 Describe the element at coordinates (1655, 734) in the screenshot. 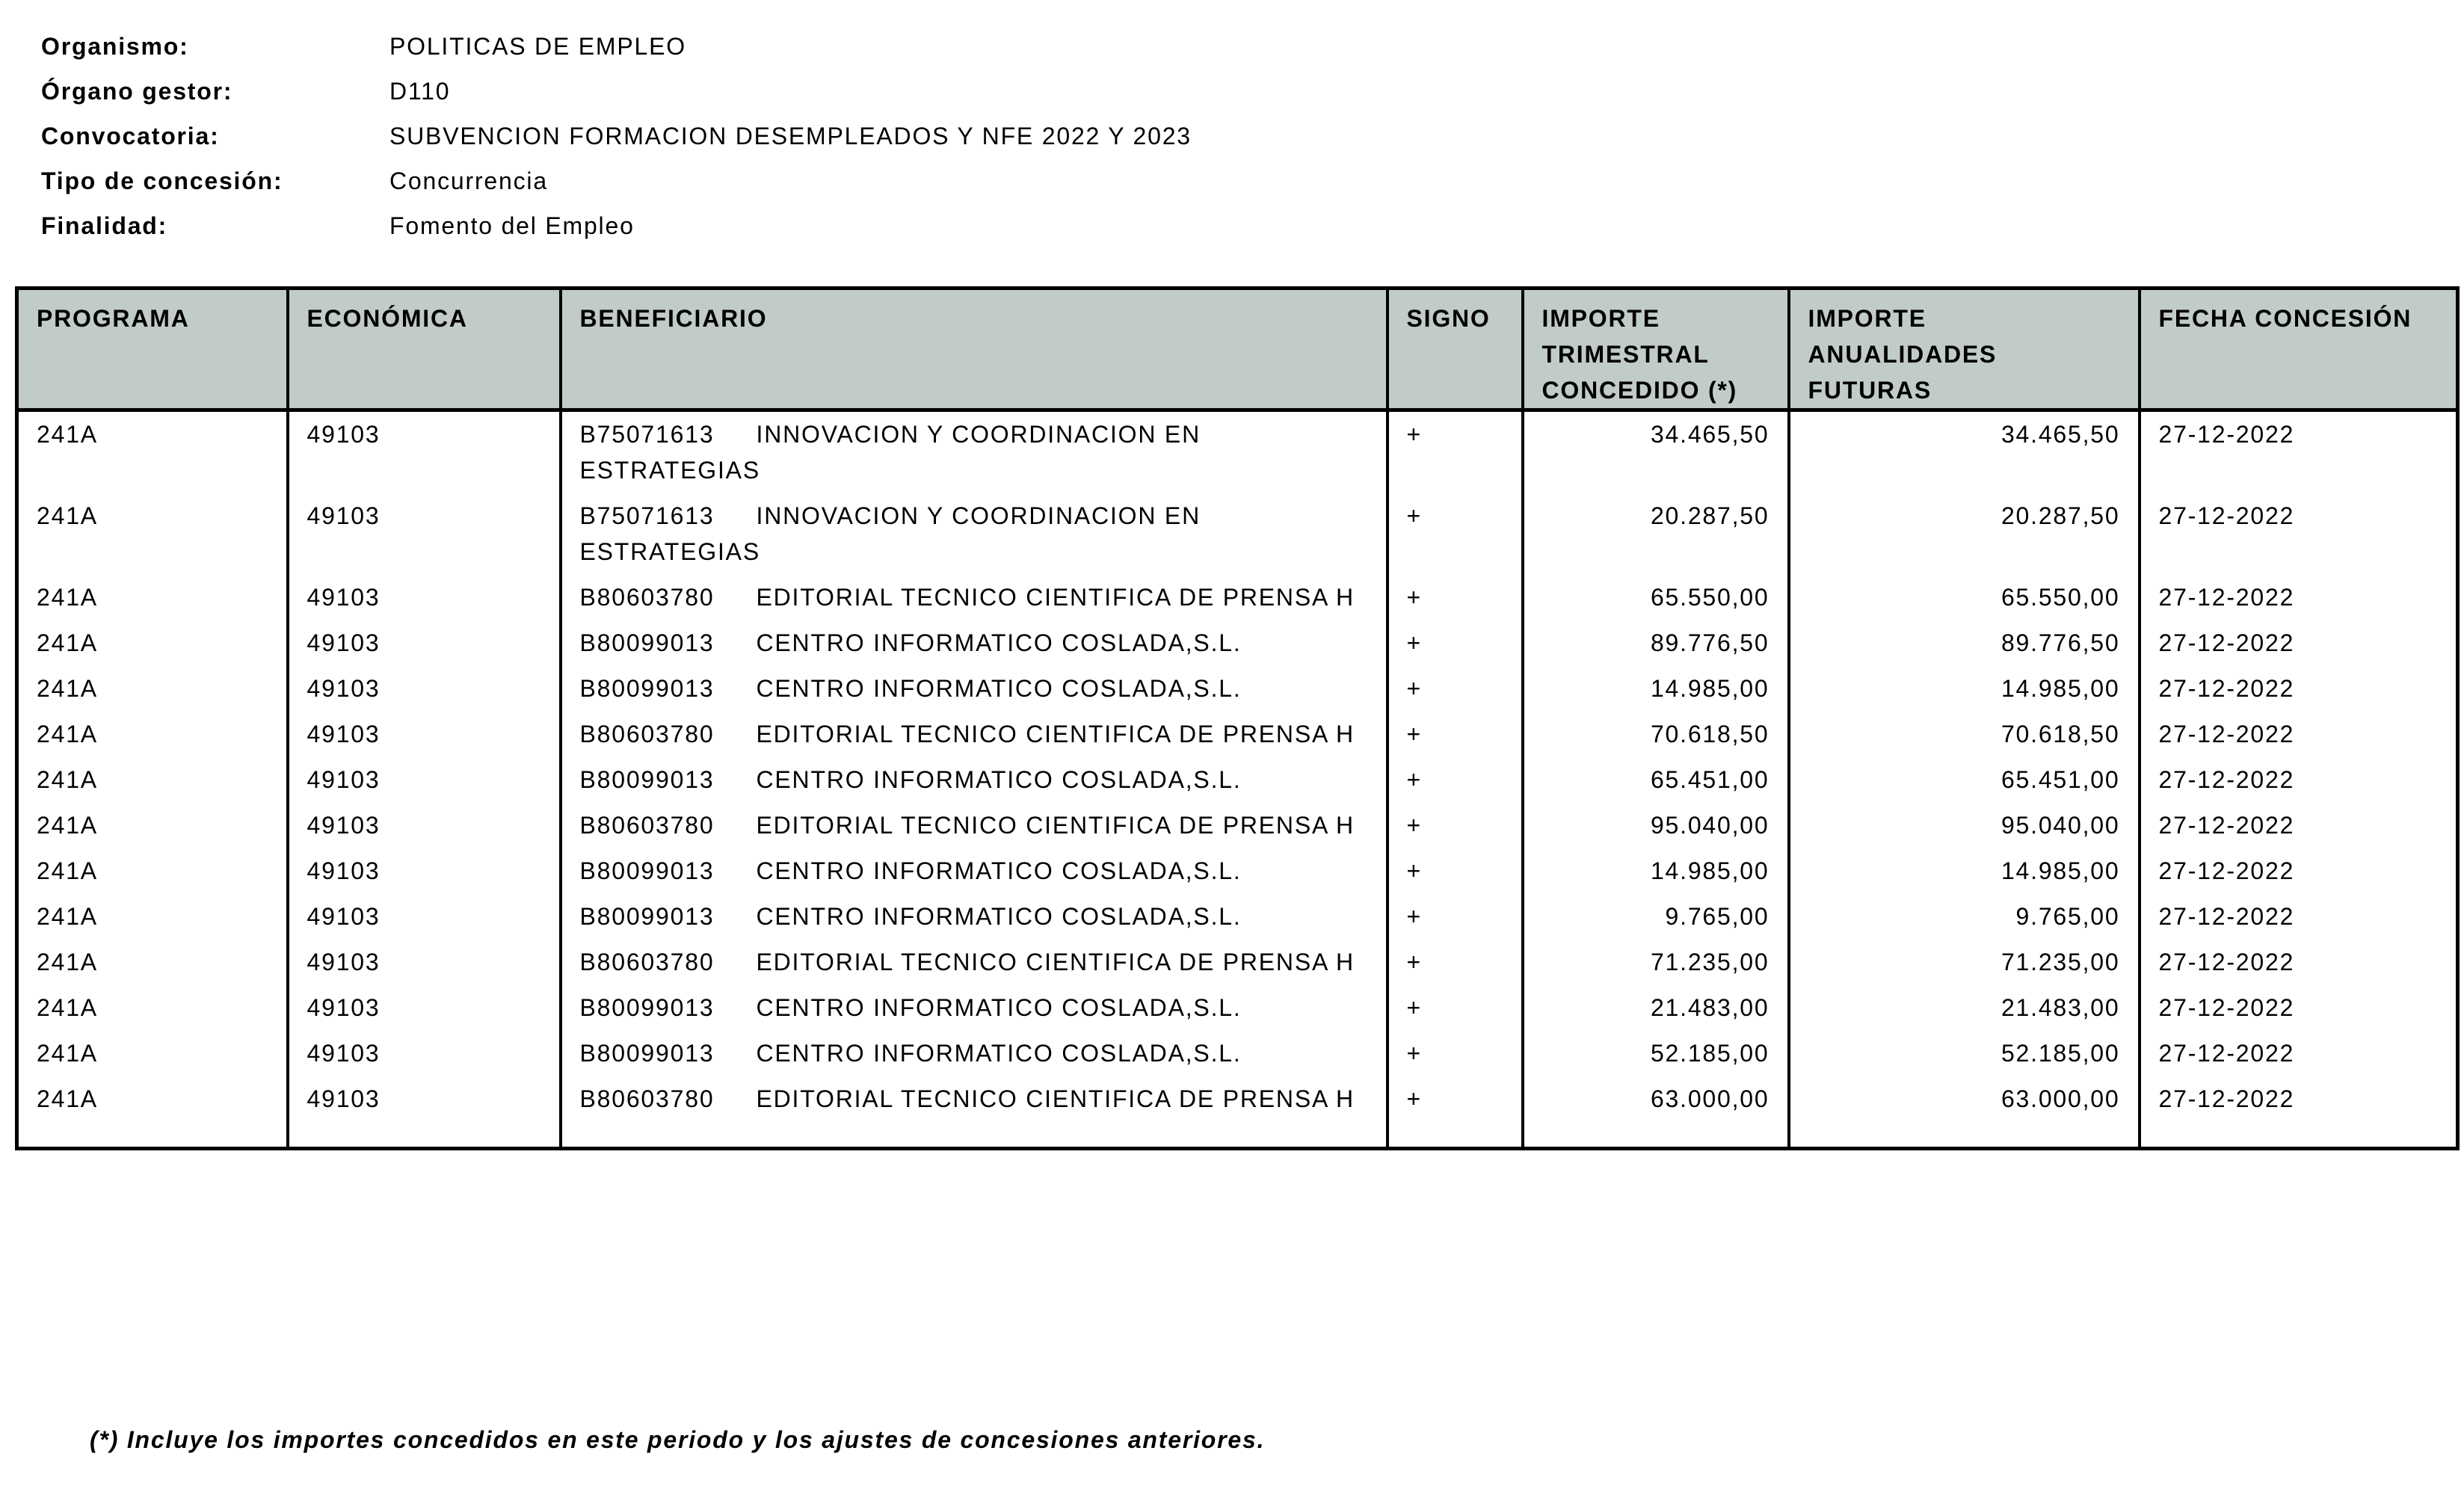

I see `importe-trimestral-cell: 70.618,50` at that location.